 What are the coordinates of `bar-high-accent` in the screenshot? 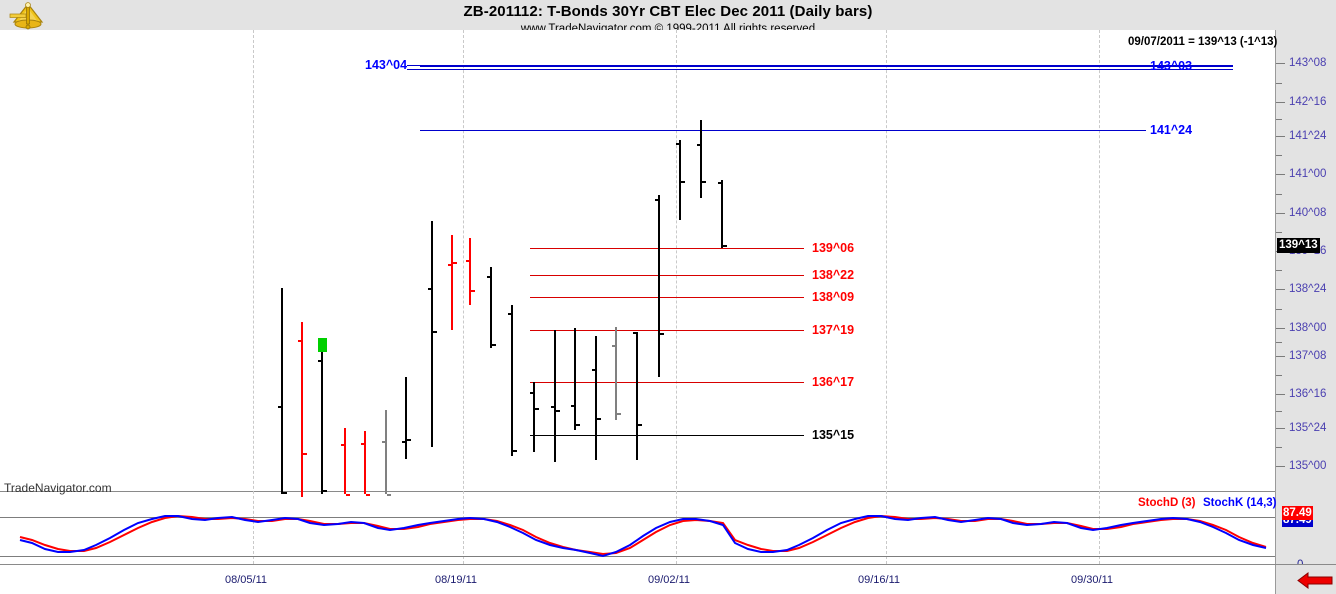 It's located at (322, 345).